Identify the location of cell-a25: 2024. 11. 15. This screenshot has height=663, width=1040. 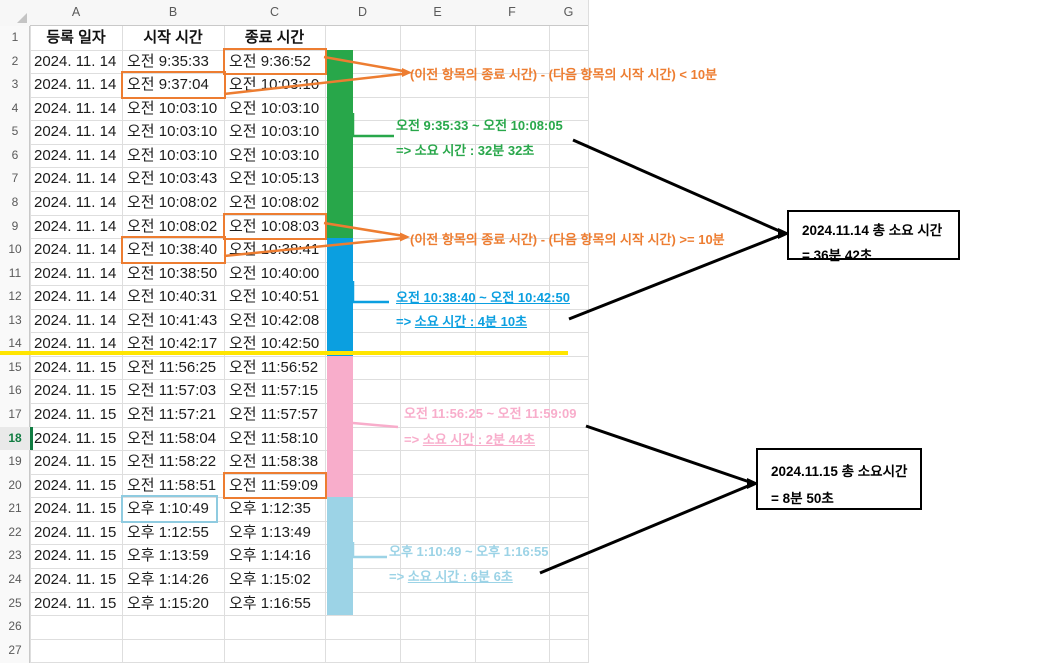
(75, 603).